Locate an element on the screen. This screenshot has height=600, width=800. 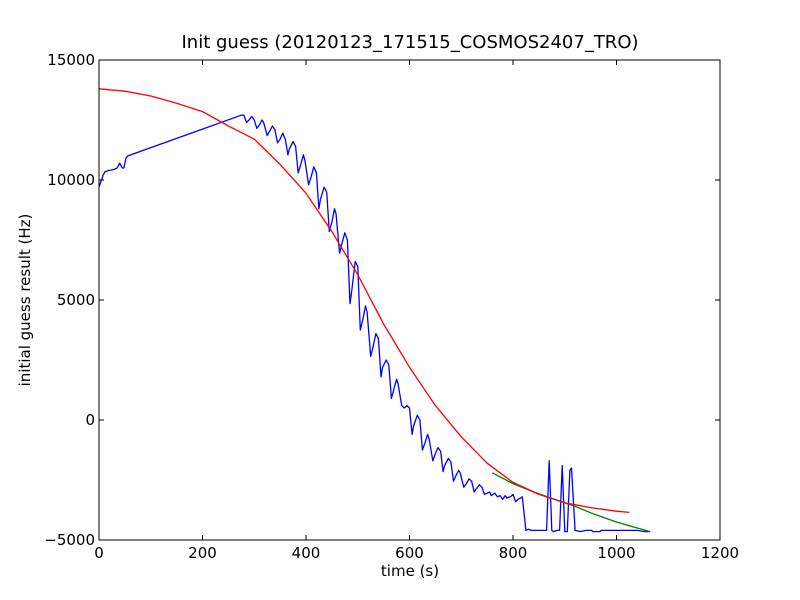
x-tick-label: 200 is located at coordinates (202, 553).